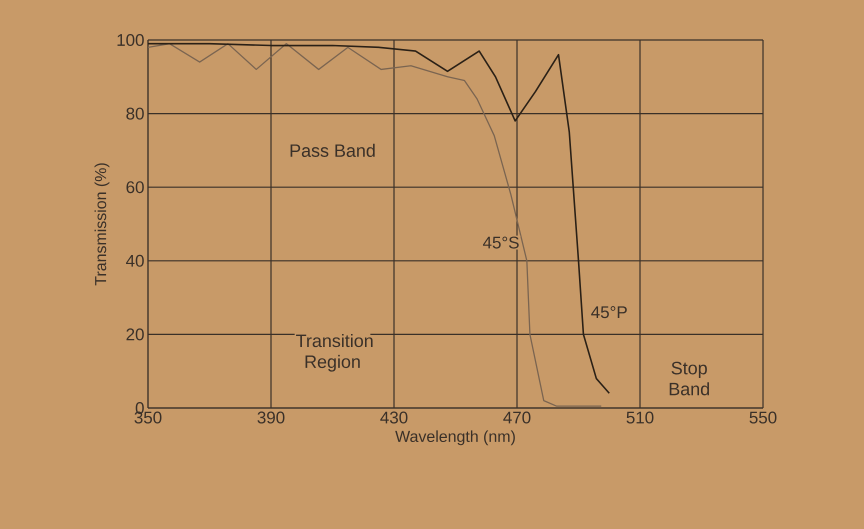  Describe the element at coordinates (394, 418) in the screenshot. I see `x-tick-label: 430` at that location.